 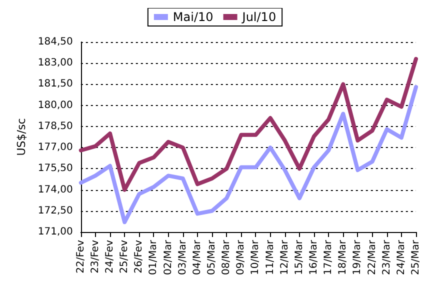 I want to click on y-tick-label: 178,50, so click(x=55, y=126).